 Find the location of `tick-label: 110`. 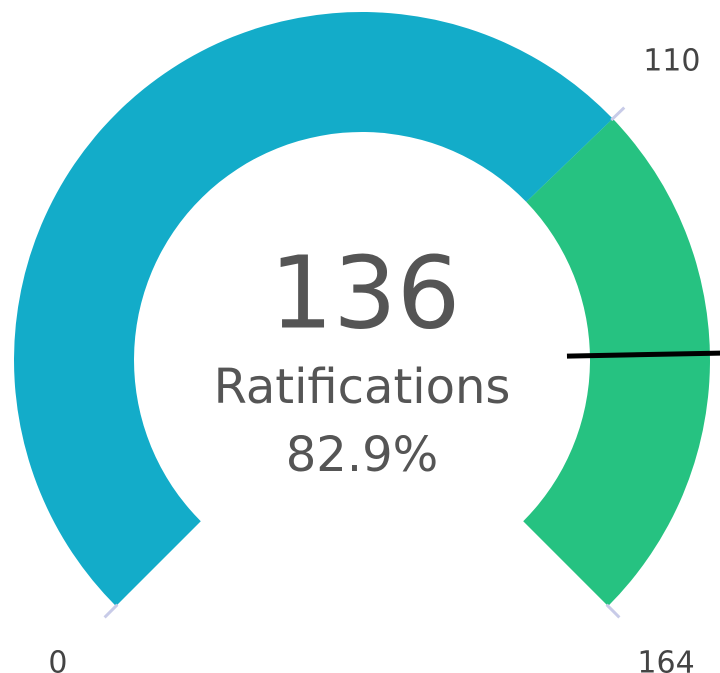

tick-label: 110 is located at coordinates (671, 60).